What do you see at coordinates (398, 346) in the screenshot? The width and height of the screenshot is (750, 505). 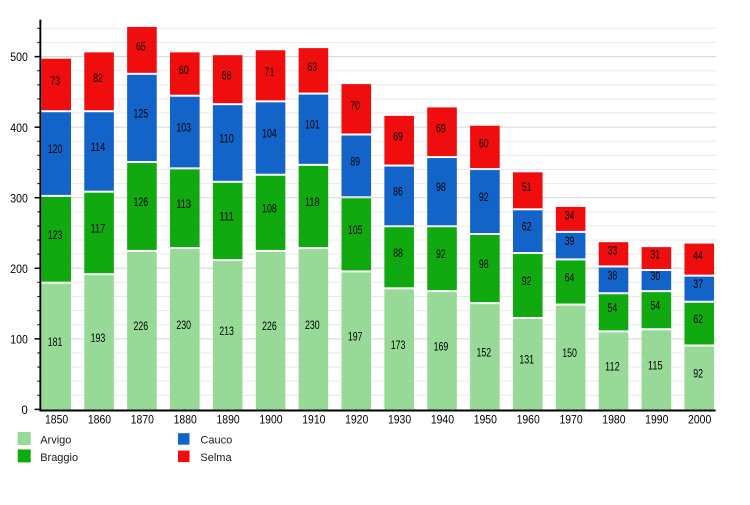 I see `svg-text: 173` at bounding box center [398, 346].